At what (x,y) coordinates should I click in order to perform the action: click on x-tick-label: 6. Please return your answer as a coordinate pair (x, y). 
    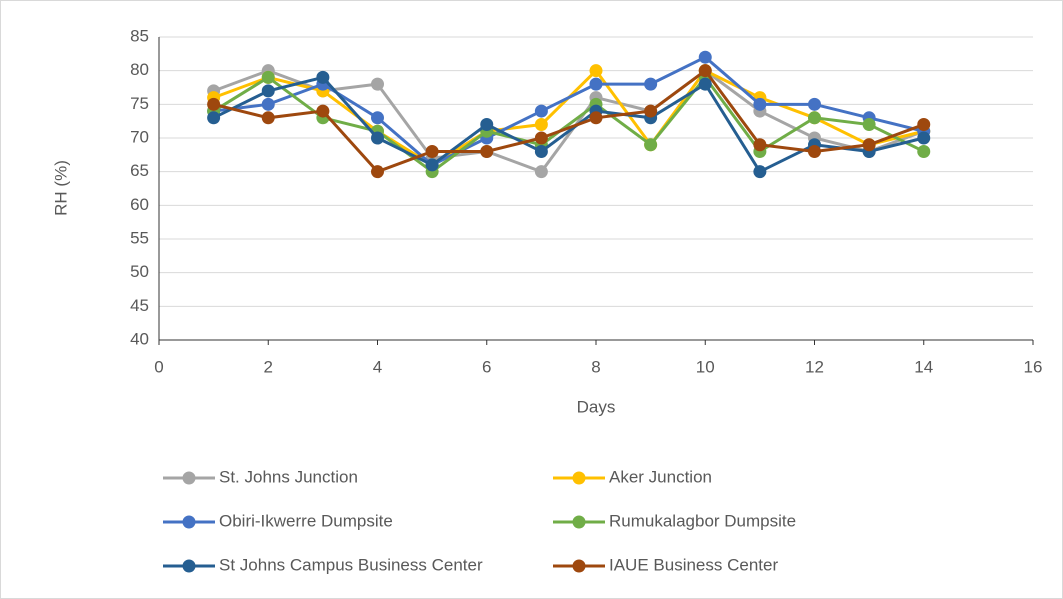
    Looking at the image, I should click on (486, 366).